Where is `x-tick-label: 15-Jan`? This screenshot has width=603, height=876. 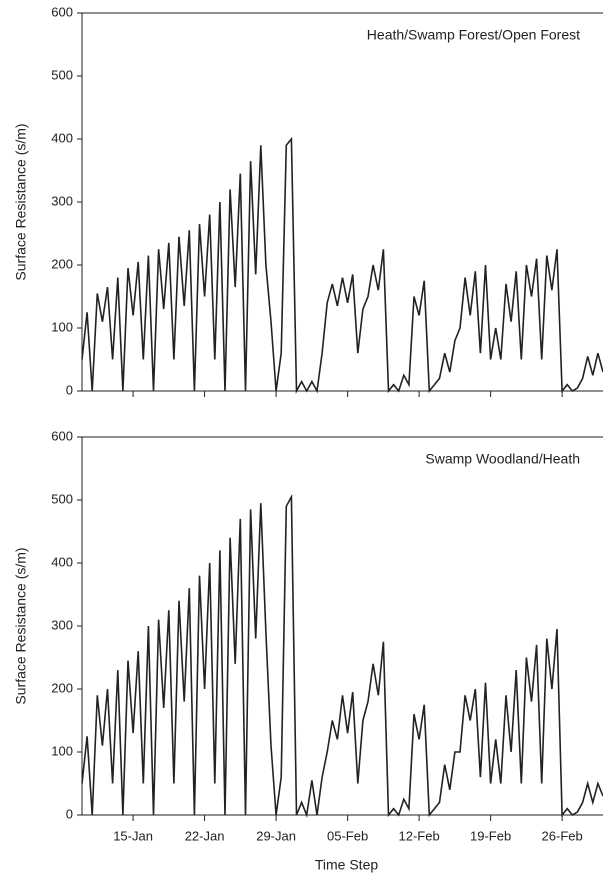
x-tick-label: 15-Jan is located at coordinates (133, 835).